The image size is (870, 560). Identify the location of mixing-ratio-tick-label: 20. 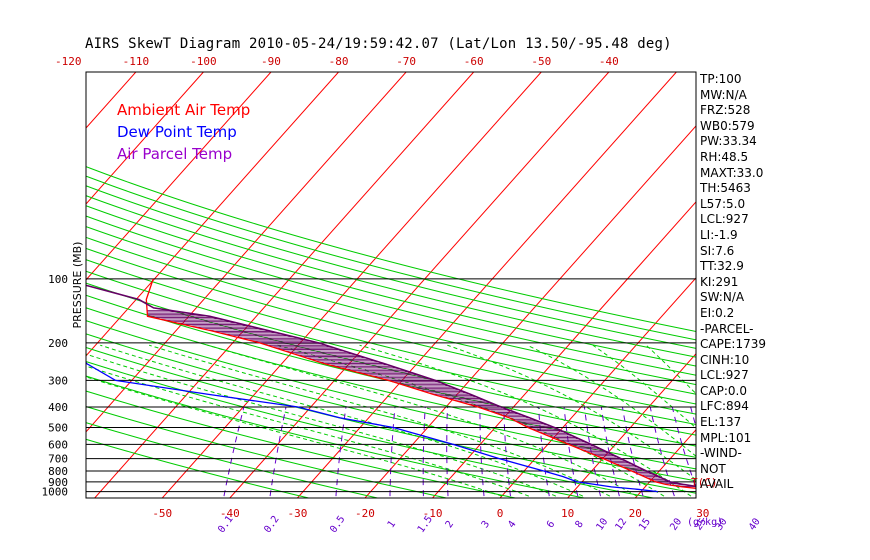
(676, 524).